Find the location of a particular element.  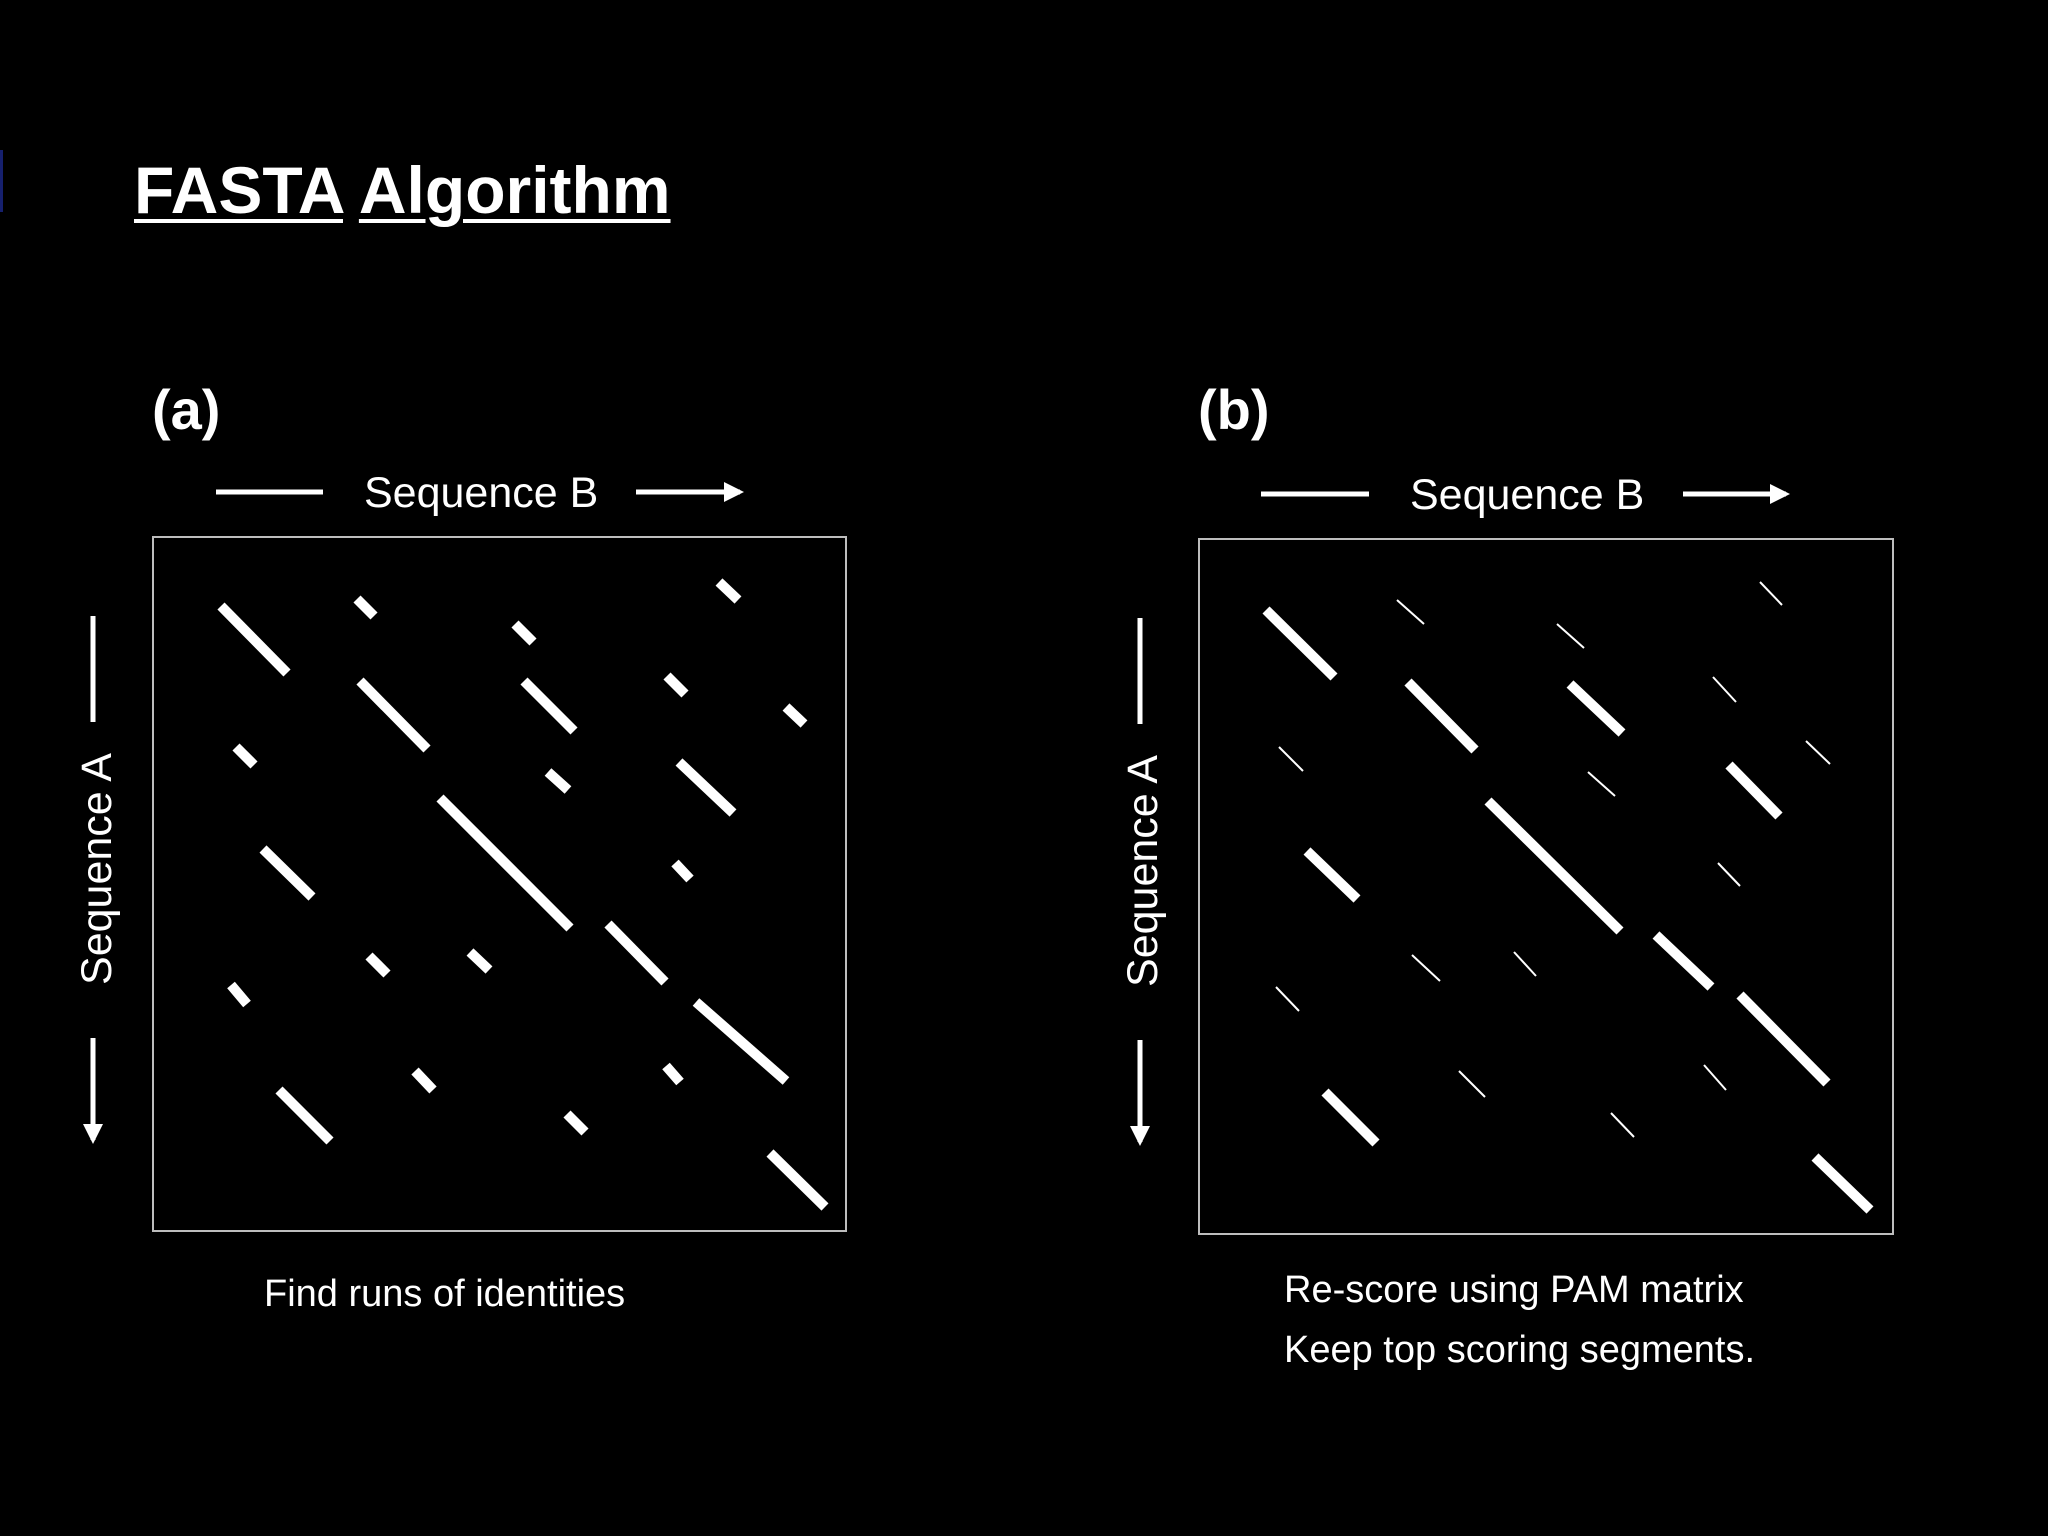

panel-b-x-axis-label: Sequence B is located at coordinates (1527, 495).